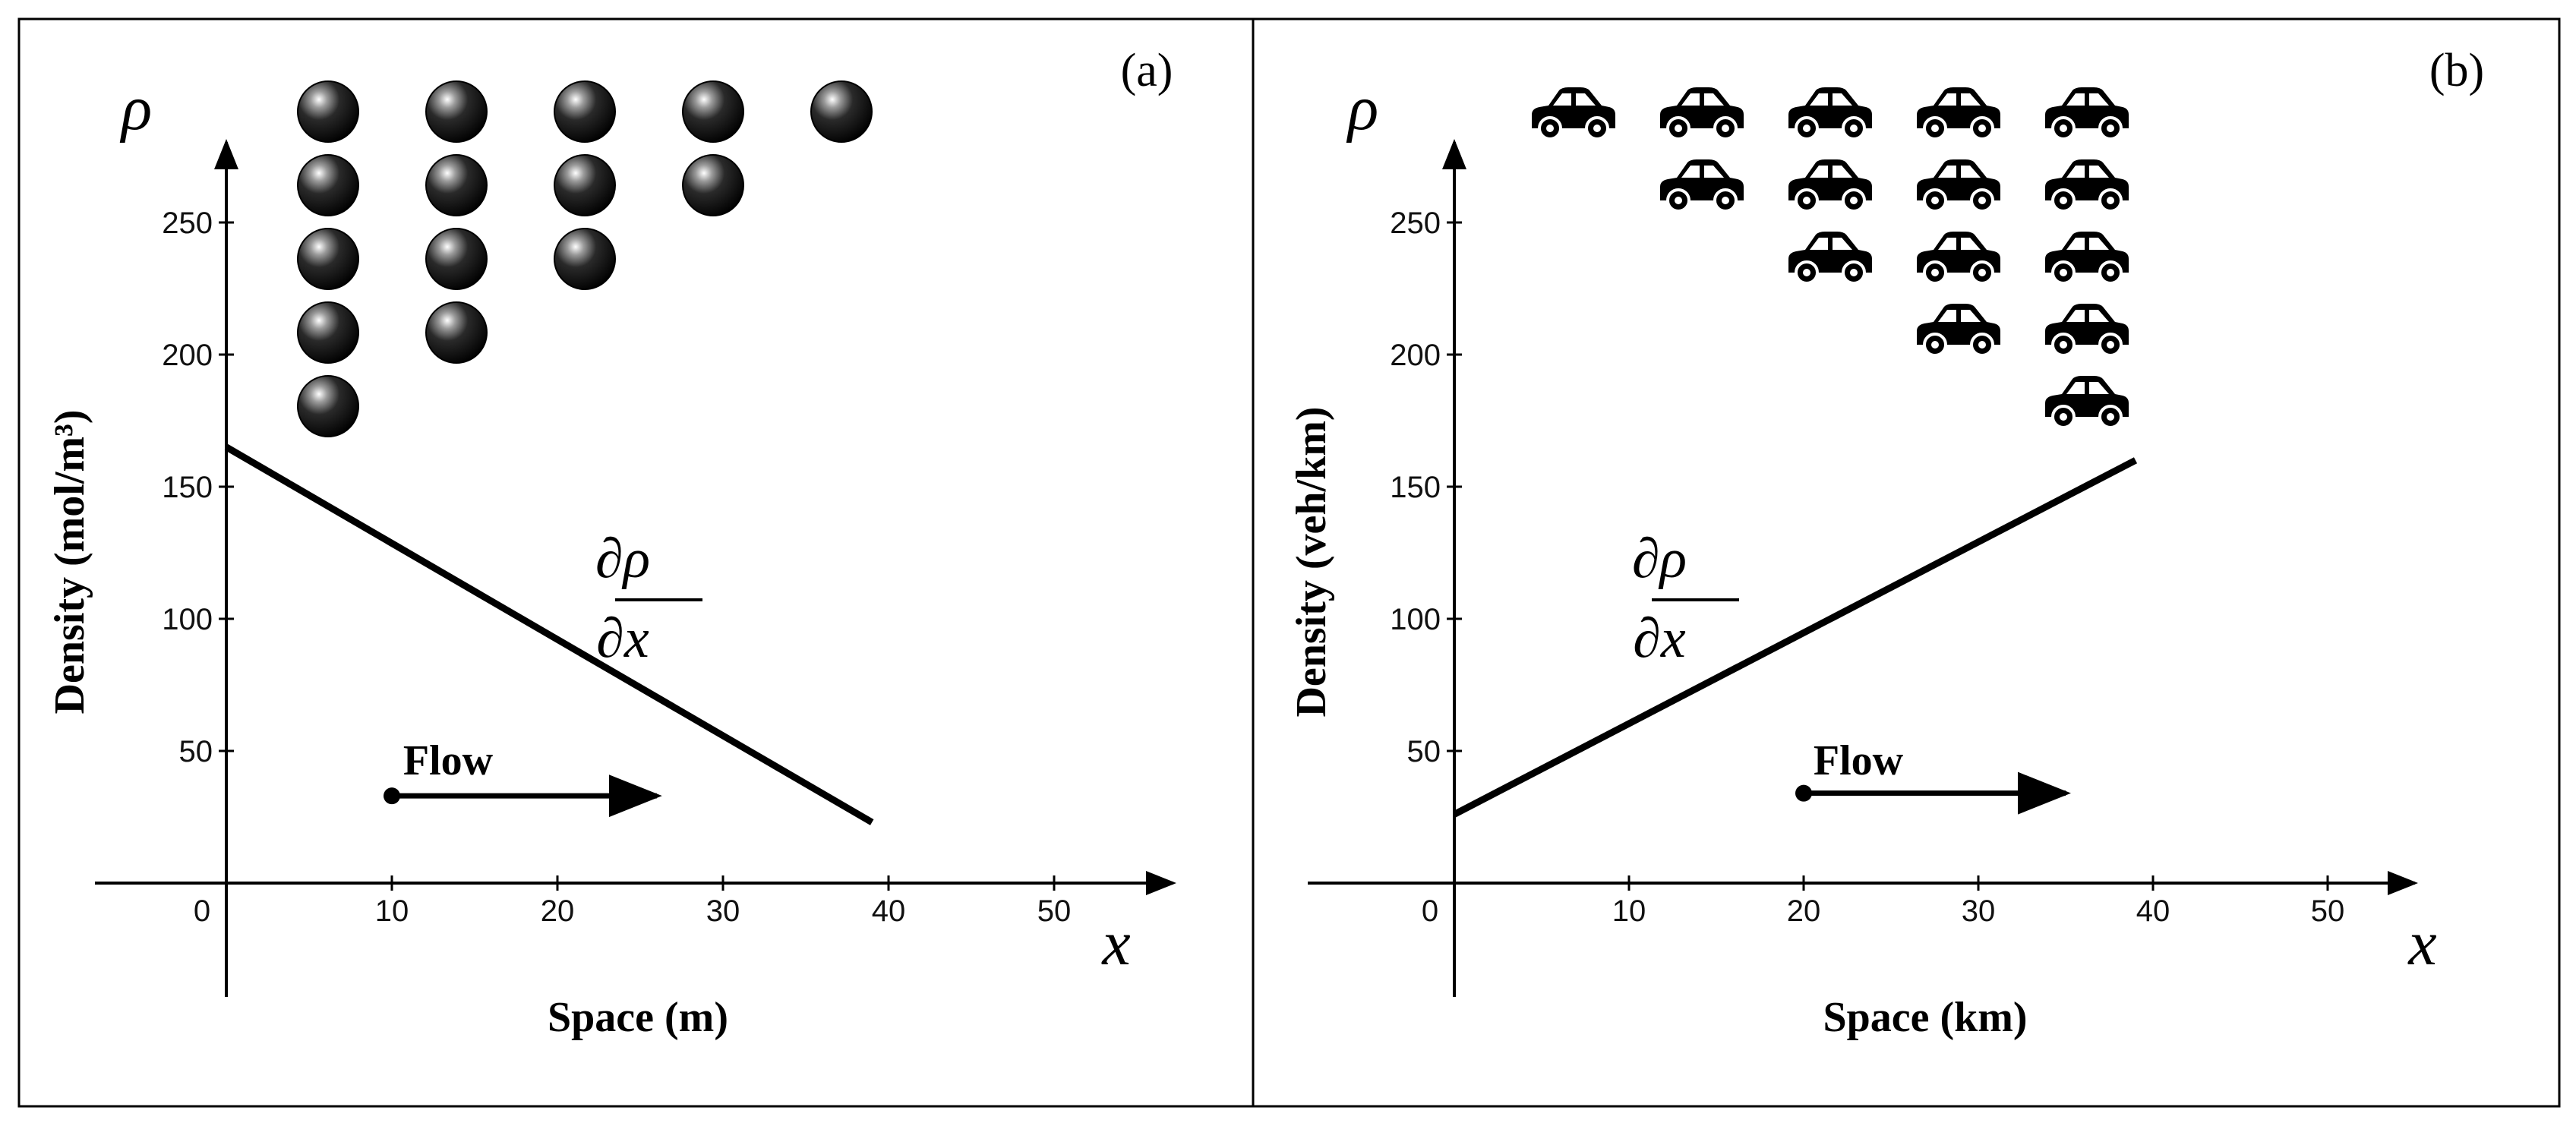  I want to click on panel-label: (a), so click(1147, 70).